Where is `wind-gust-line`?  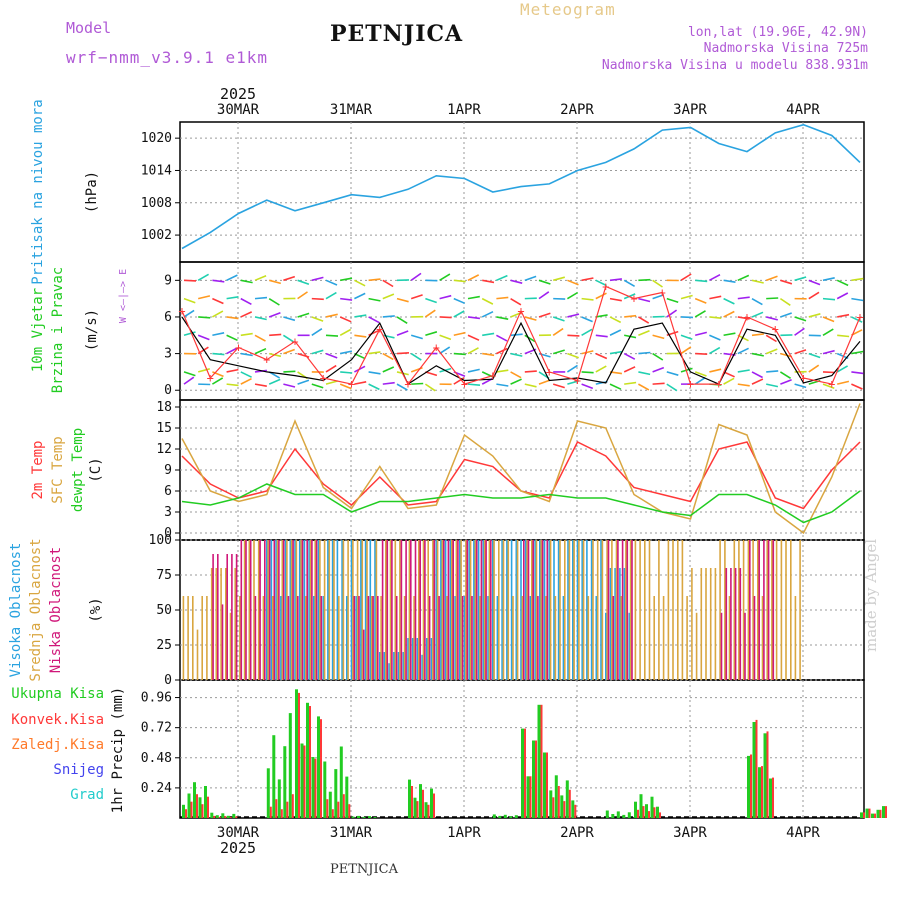 wind-gust-line is located at coordinates (521, 335).